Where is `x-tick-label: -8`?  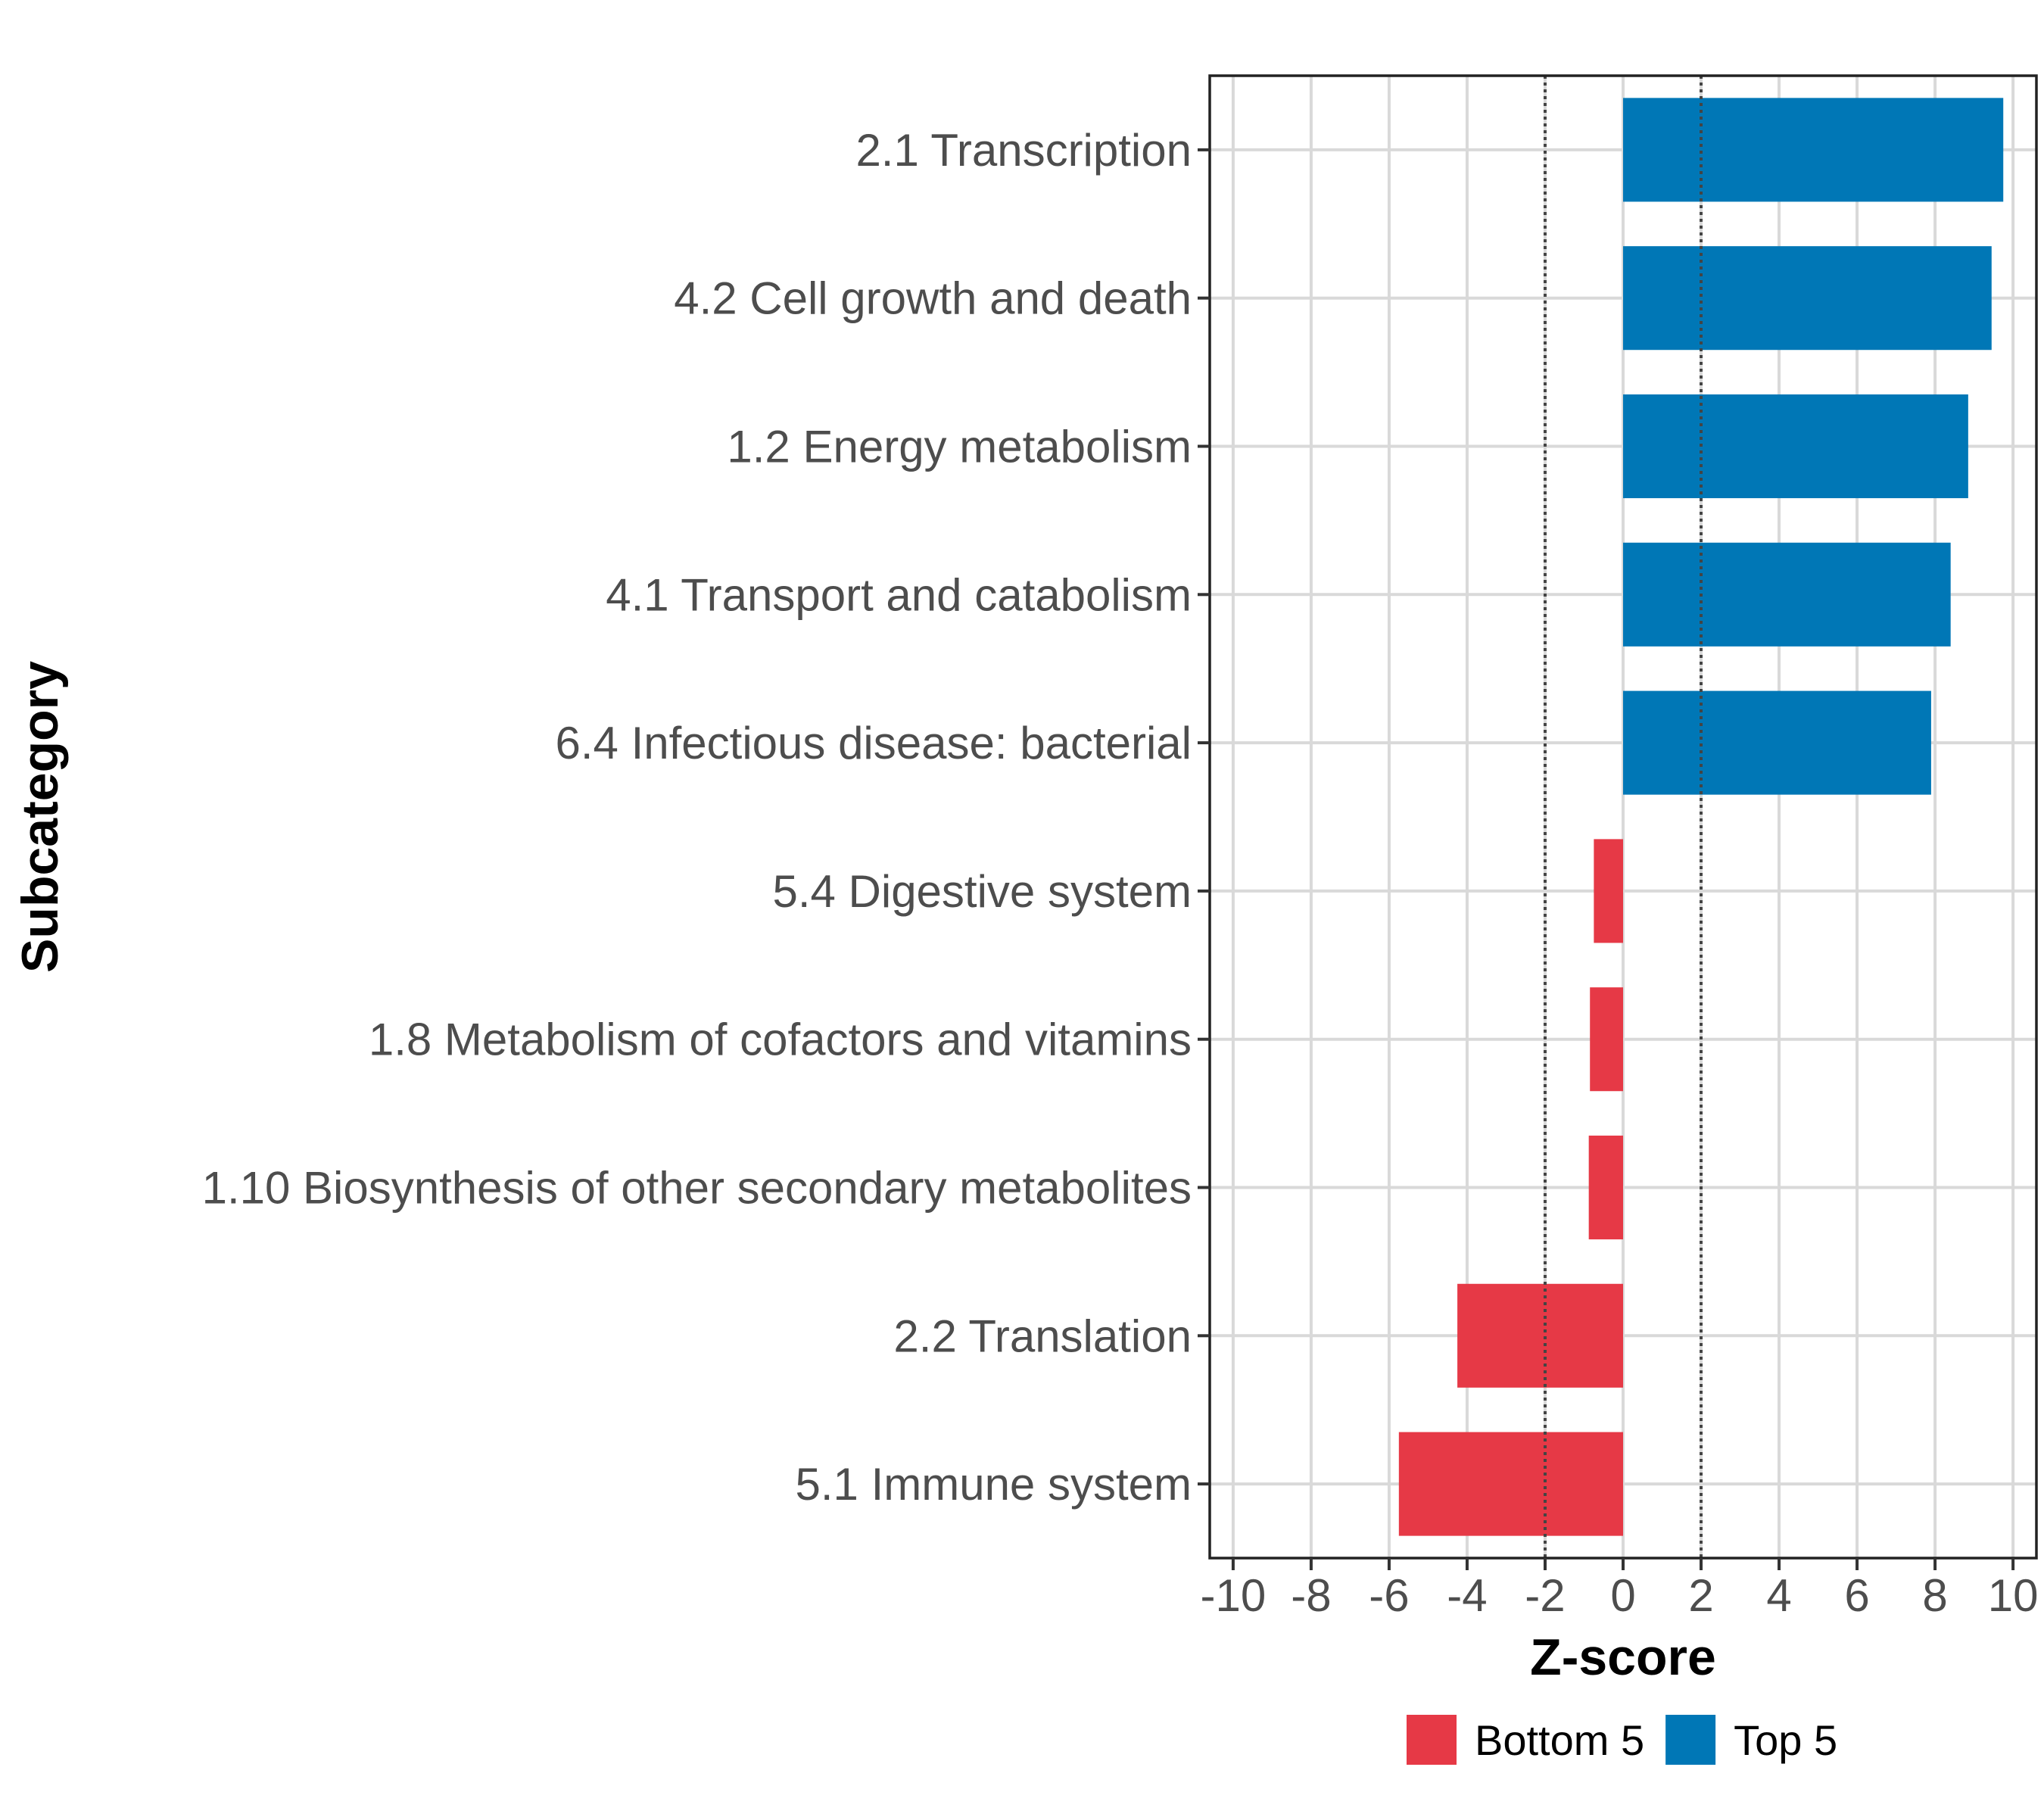 x-tick-label: -8 is located at coordinates (1311, 1595).